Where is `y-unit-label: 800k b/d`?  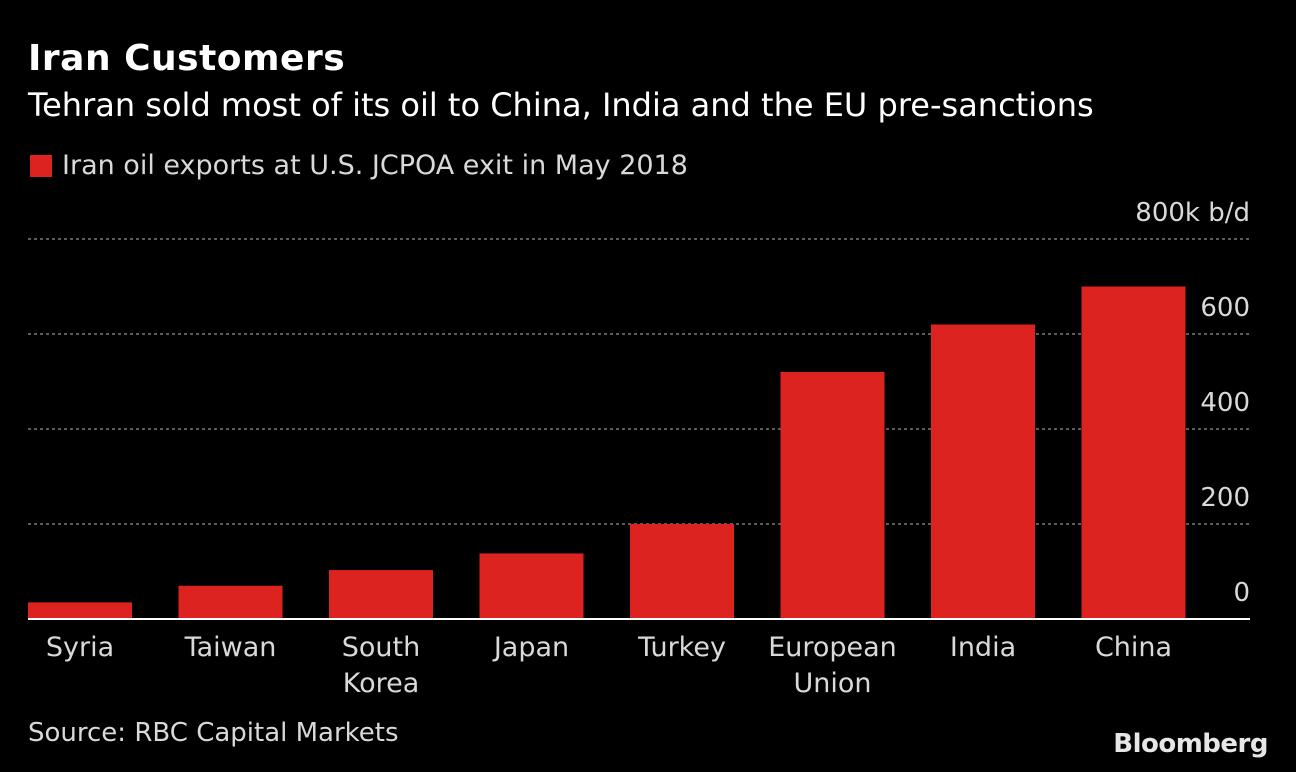 y-unit-label: 800k b/d is located at coordinates (1192, 213).